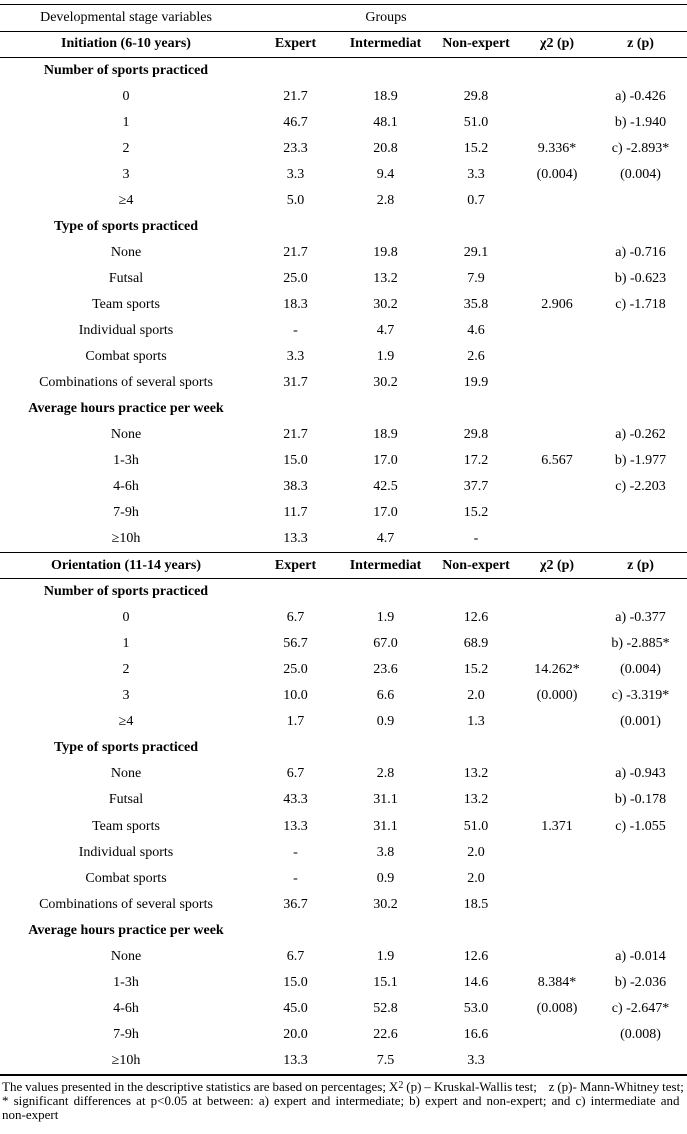 This screenshot has height=1134, width=687. What do you see at coordinates (386, 18) in the screenshot?
I see `groups-header: Groups` at bounding box center [386, 18].